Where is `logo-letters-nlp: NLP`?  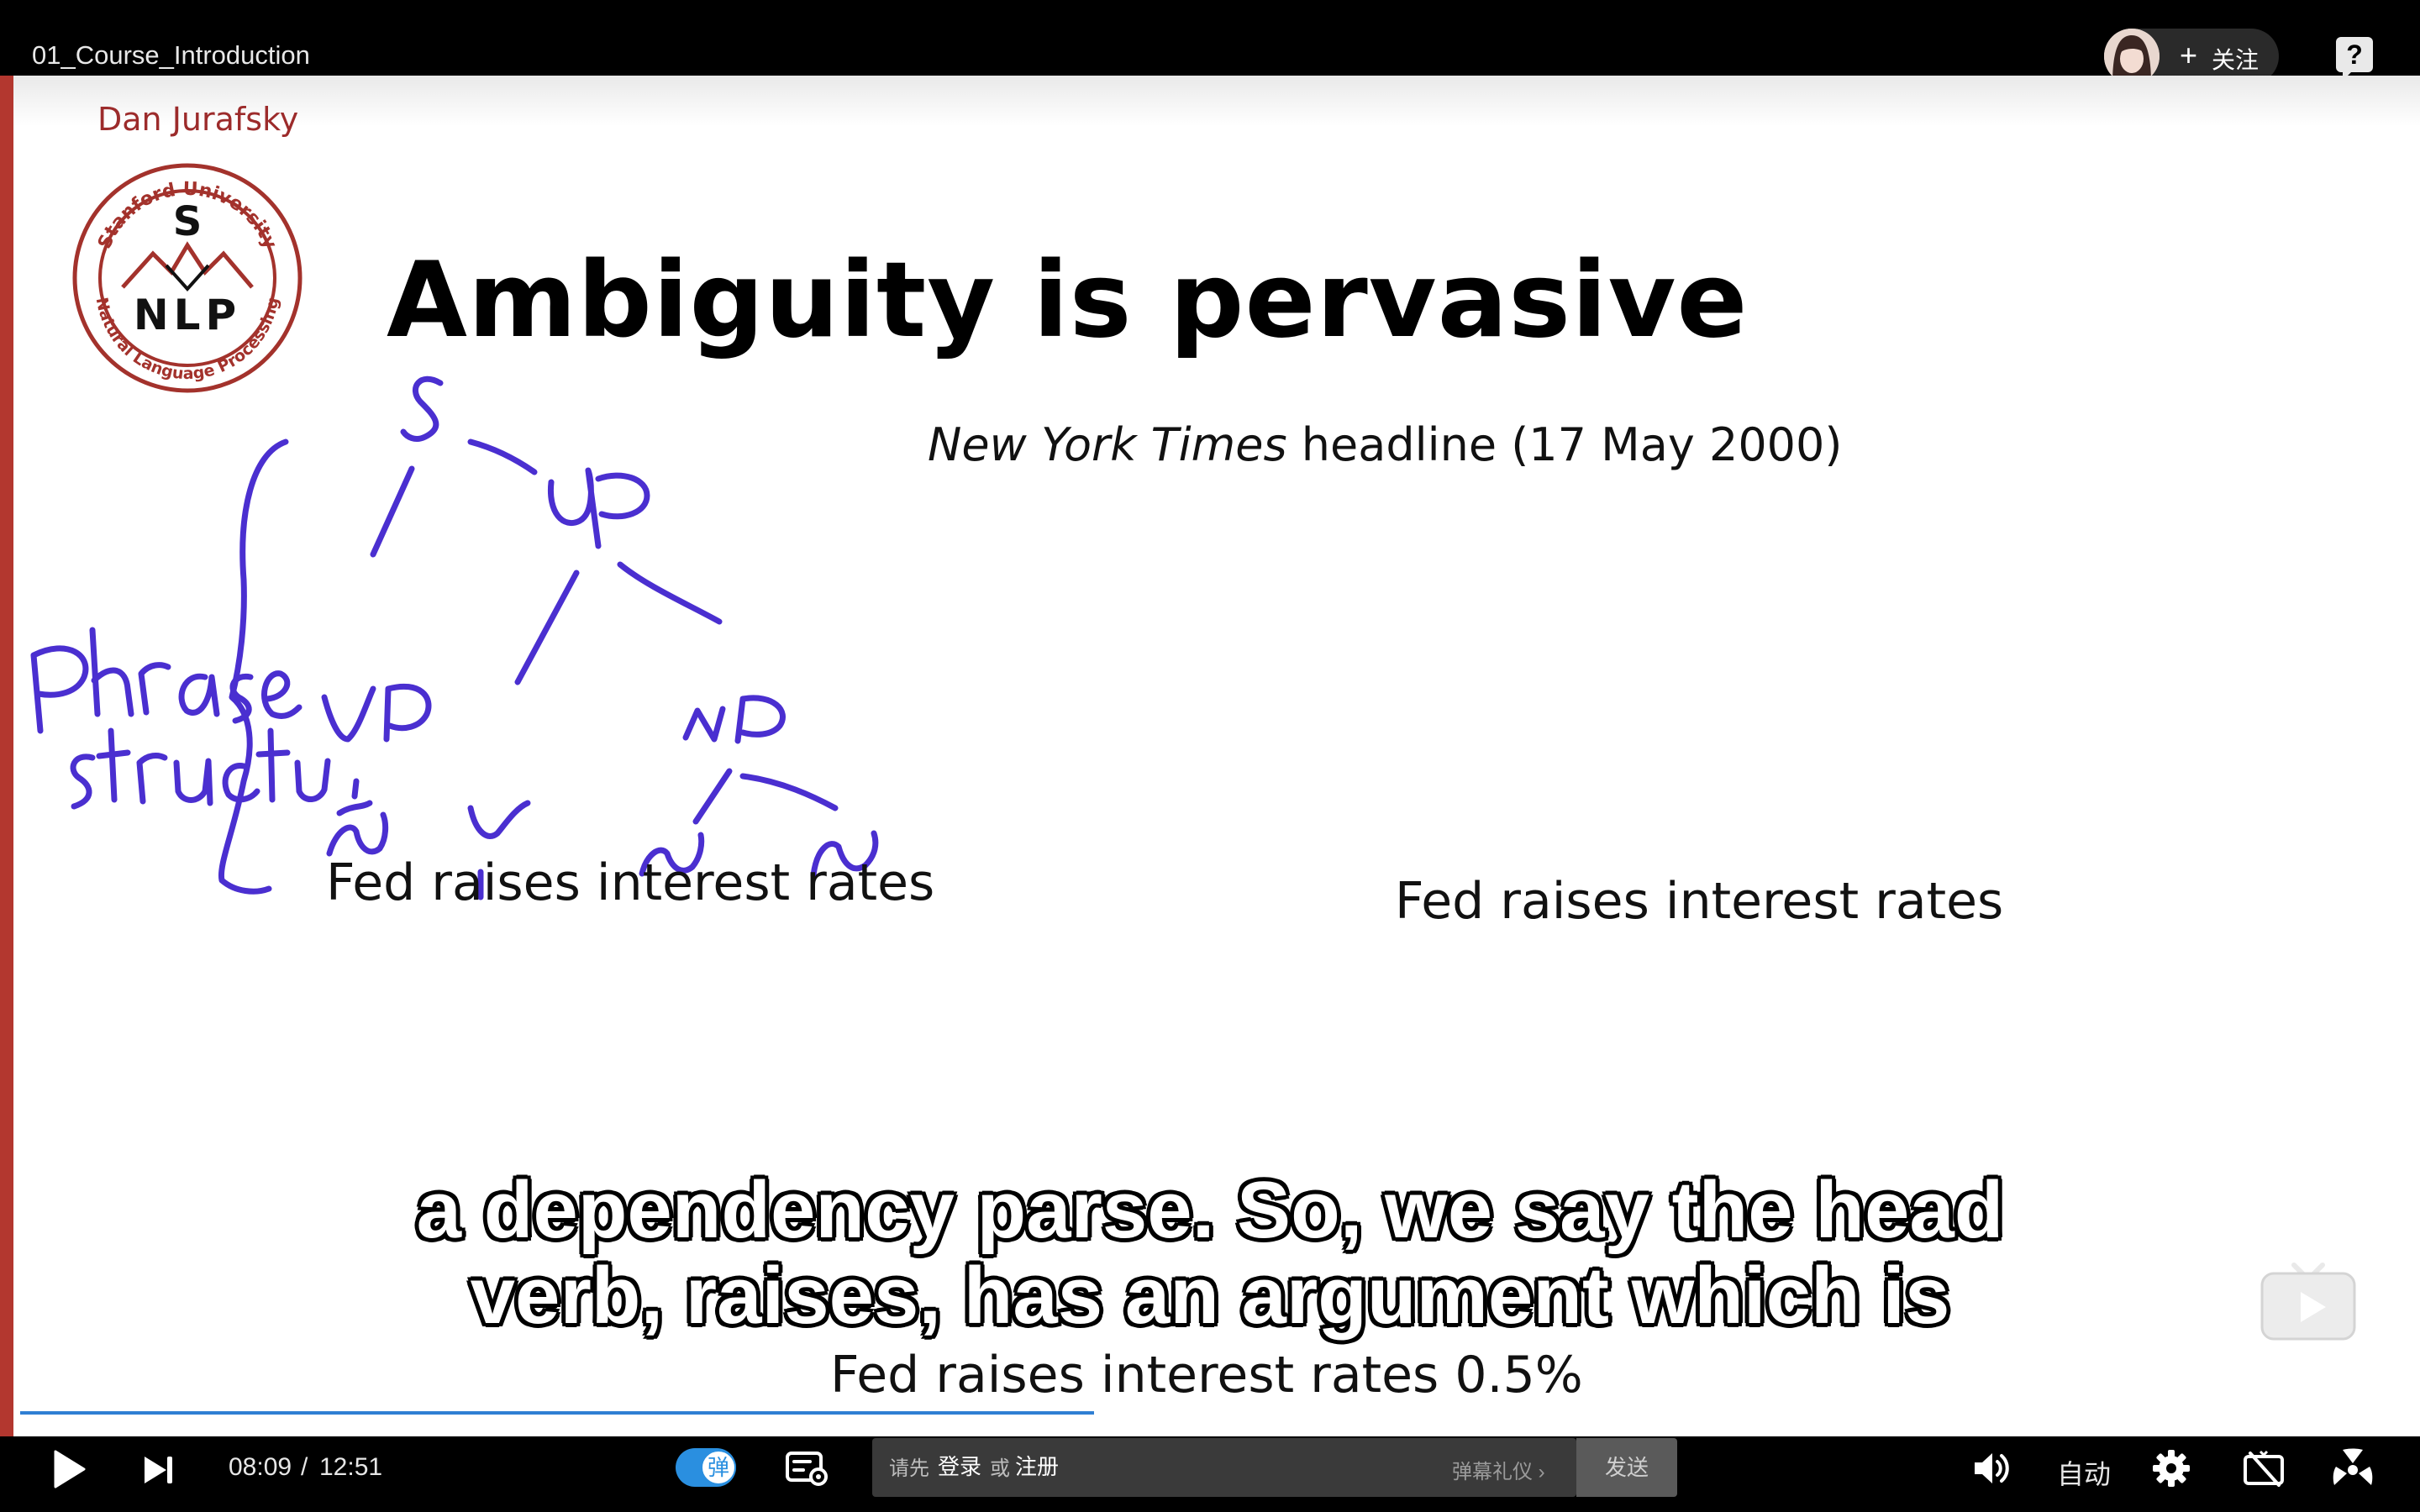
logo-letters-nlp: NLP is located at coordinates (187, 315).